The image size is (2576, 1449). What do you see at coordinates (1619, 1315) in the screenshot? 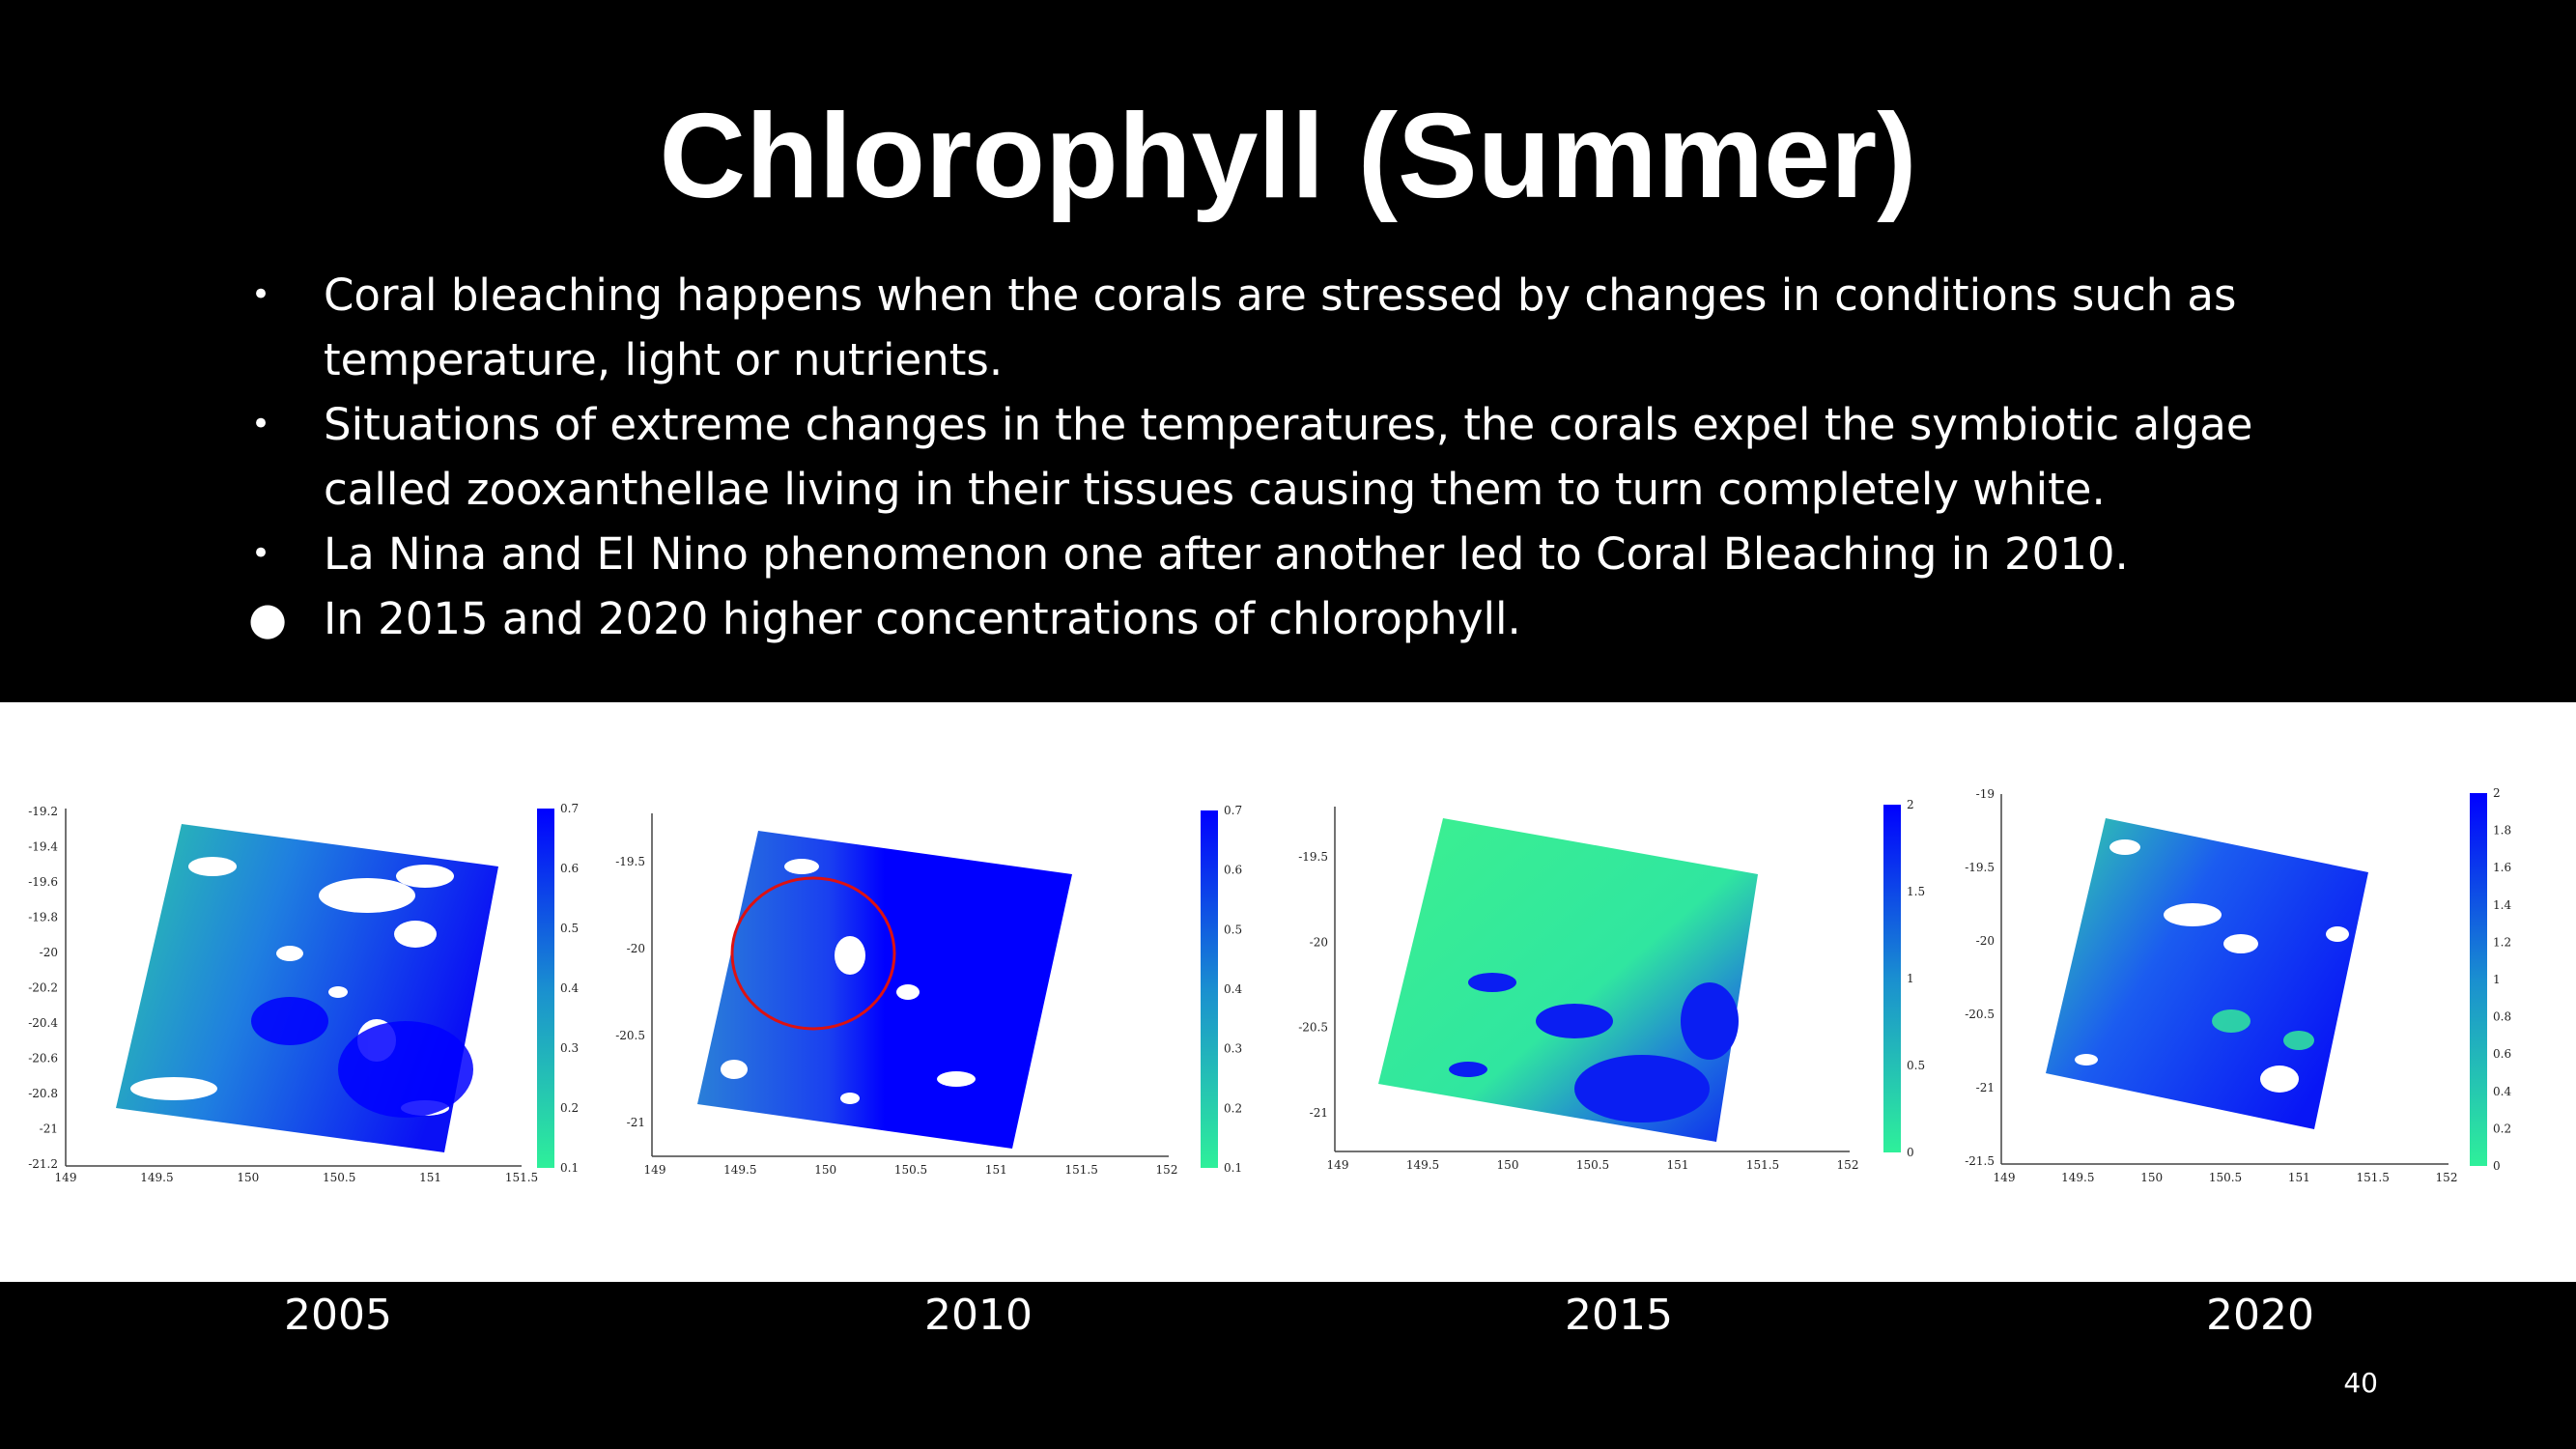
I see `year-label-2015: 2015` at bounding box center [1619, 1315].